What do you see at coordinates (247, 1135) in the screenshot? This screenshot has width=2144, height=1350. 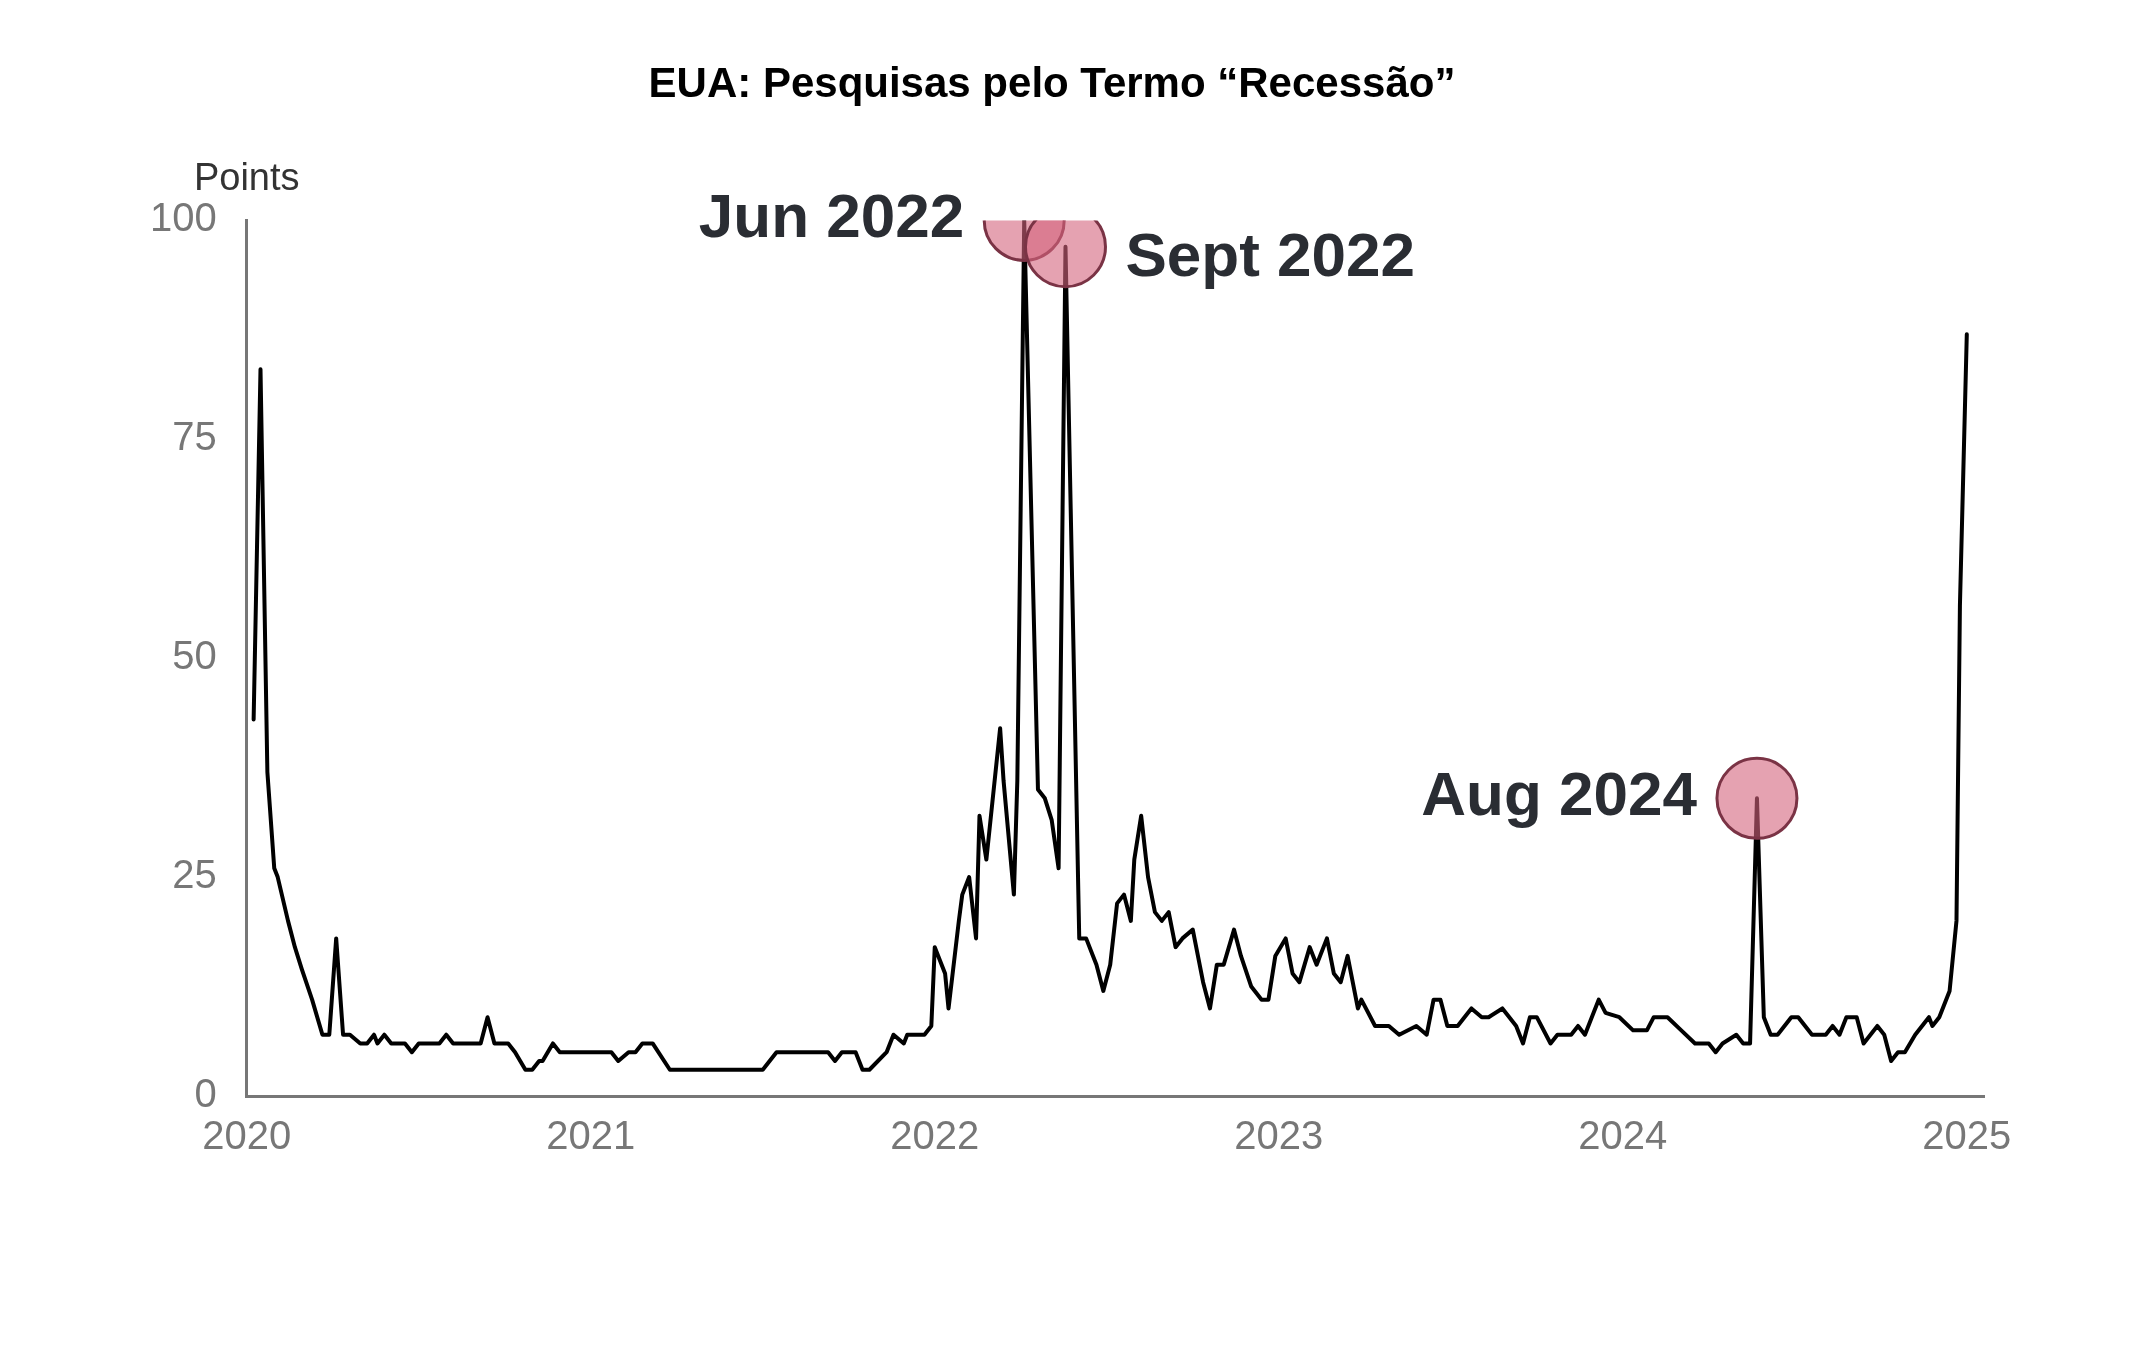 I see `x-tick-label: 2020` at bounding box center [247, 1135].